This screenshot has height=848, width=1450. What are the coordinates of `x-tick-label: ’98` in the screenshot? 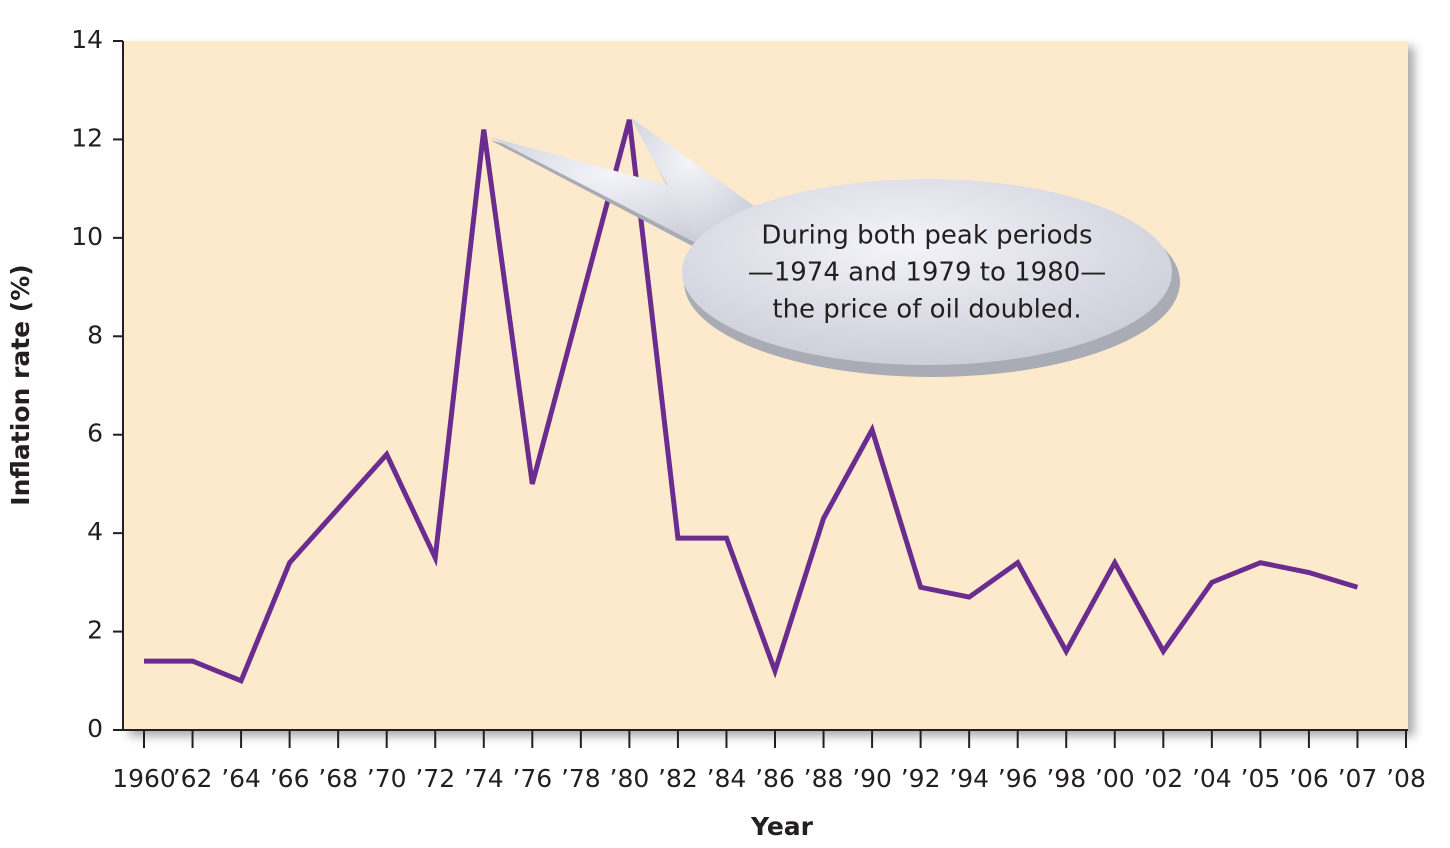 It's located at (1066, 778).